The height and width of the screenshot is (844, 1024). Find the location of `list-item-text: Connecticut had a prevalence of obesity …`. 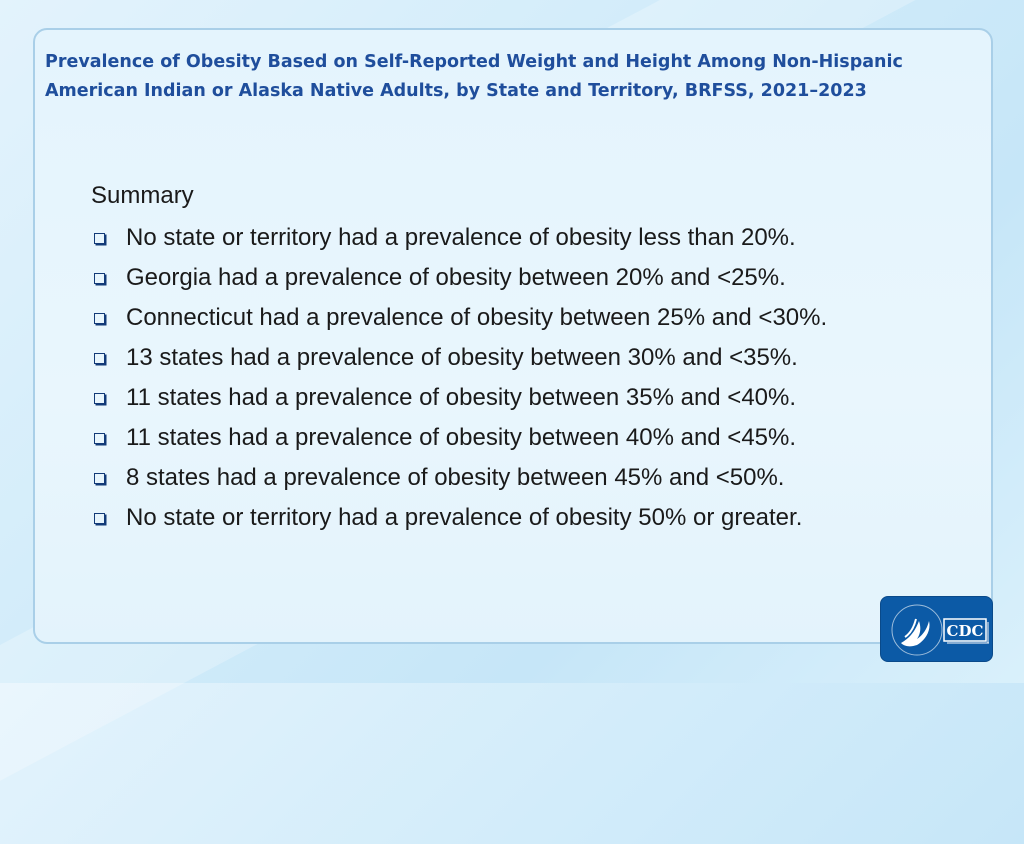

list-item-text: Connecticut had a prevalence of obesity … is located at coordinates (477, 317).